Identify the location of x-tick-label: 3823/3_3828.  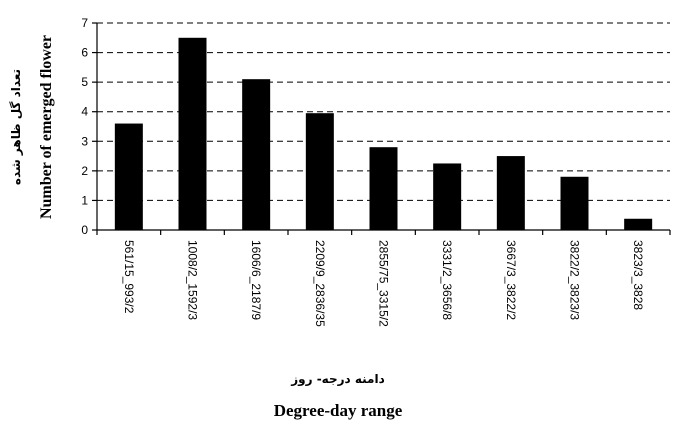
(638, 275).